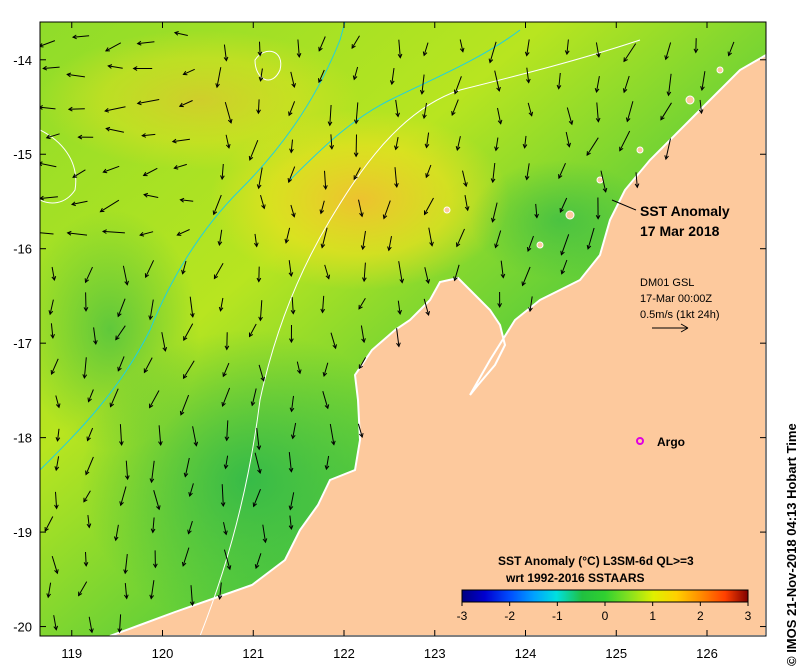  I want to click on current-model-label: DM01 GSL, so click(667, 283).